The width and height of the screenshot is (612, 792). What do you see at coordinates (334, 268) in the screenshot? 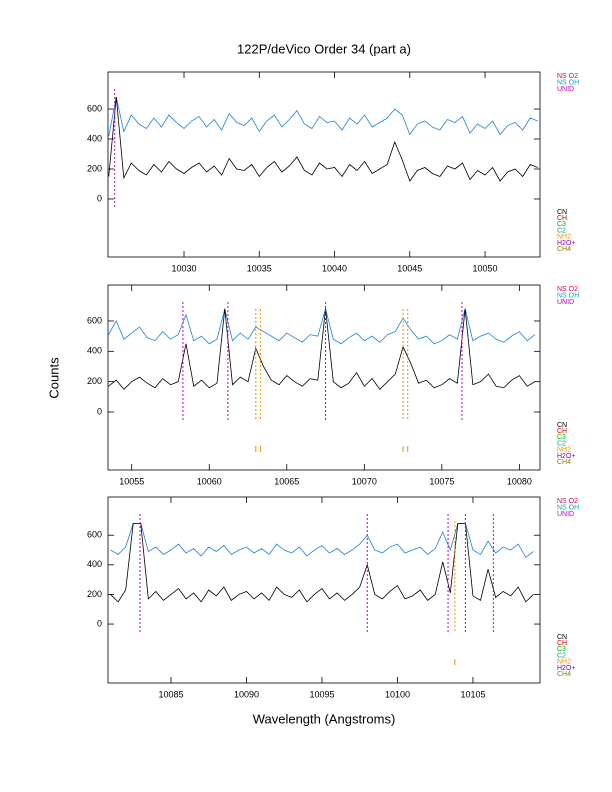
I see `x-tick-label: 10040` at bounding box center [334, 268].